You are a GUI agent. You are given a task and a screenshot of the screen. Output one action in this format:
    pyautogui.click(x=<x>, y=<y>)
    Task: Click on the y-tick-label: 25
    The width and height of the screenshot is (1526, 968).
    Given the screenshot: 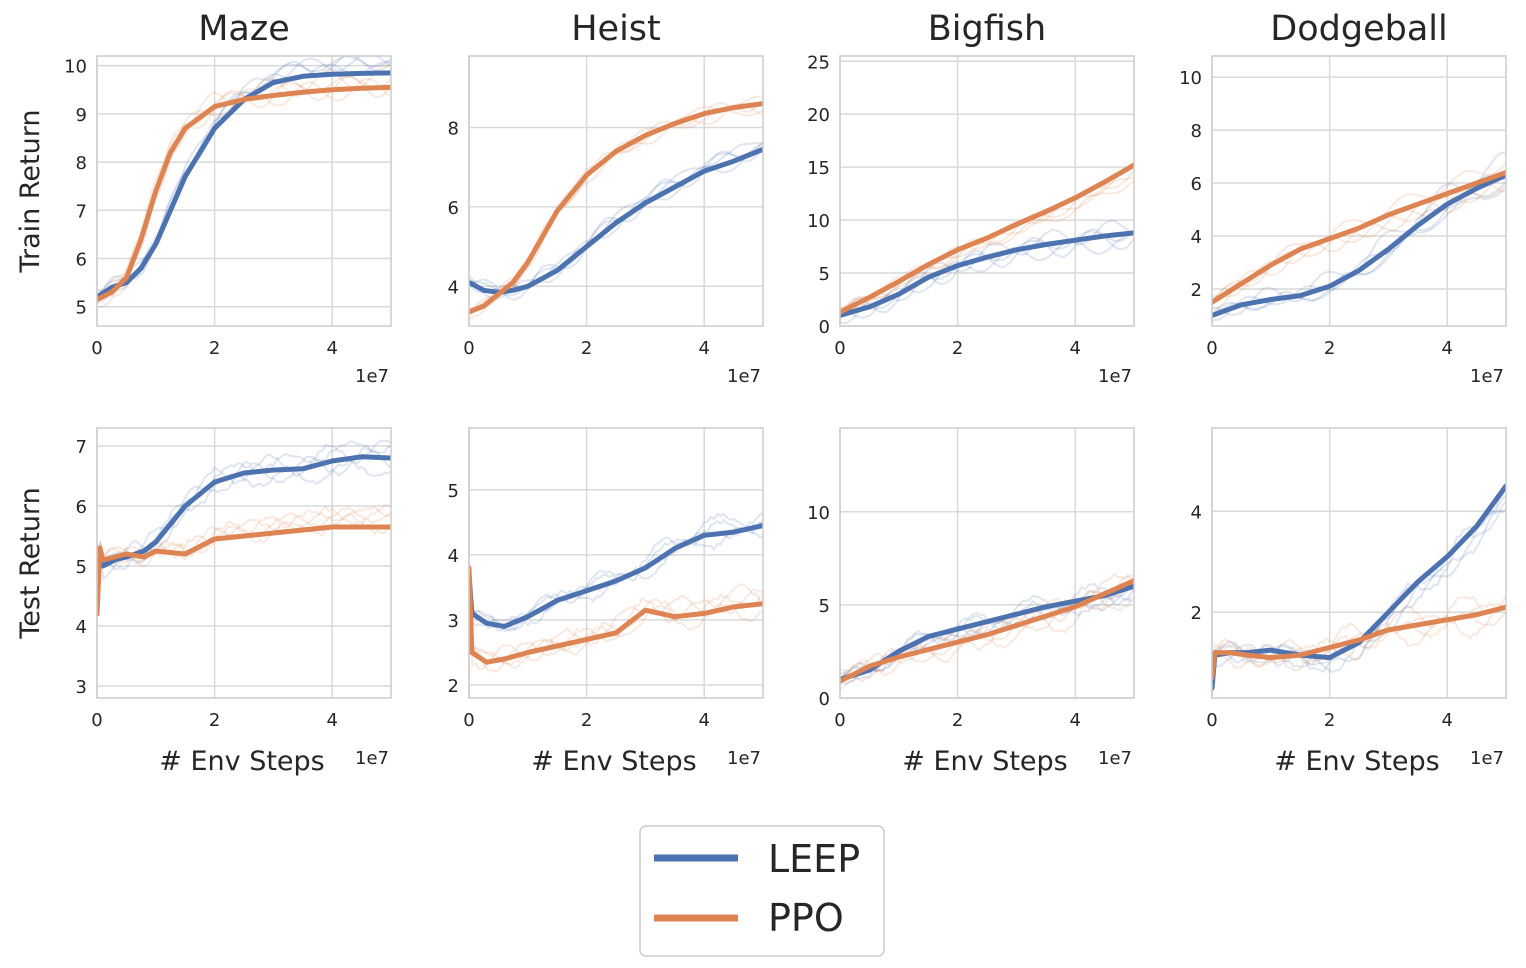 What is the action you would take?
    pyautogui.click(x=818, y=62)
    